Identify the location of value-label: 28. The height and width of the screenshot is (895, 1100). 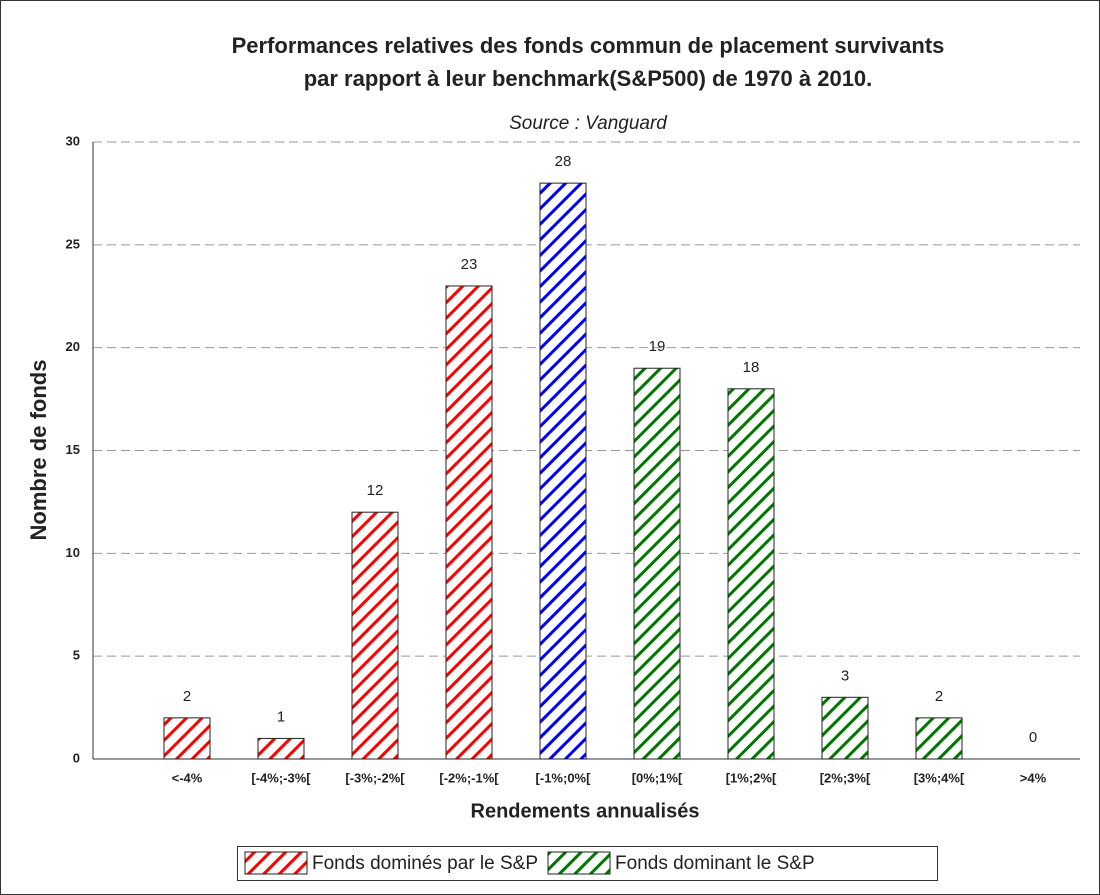
(563, 161).